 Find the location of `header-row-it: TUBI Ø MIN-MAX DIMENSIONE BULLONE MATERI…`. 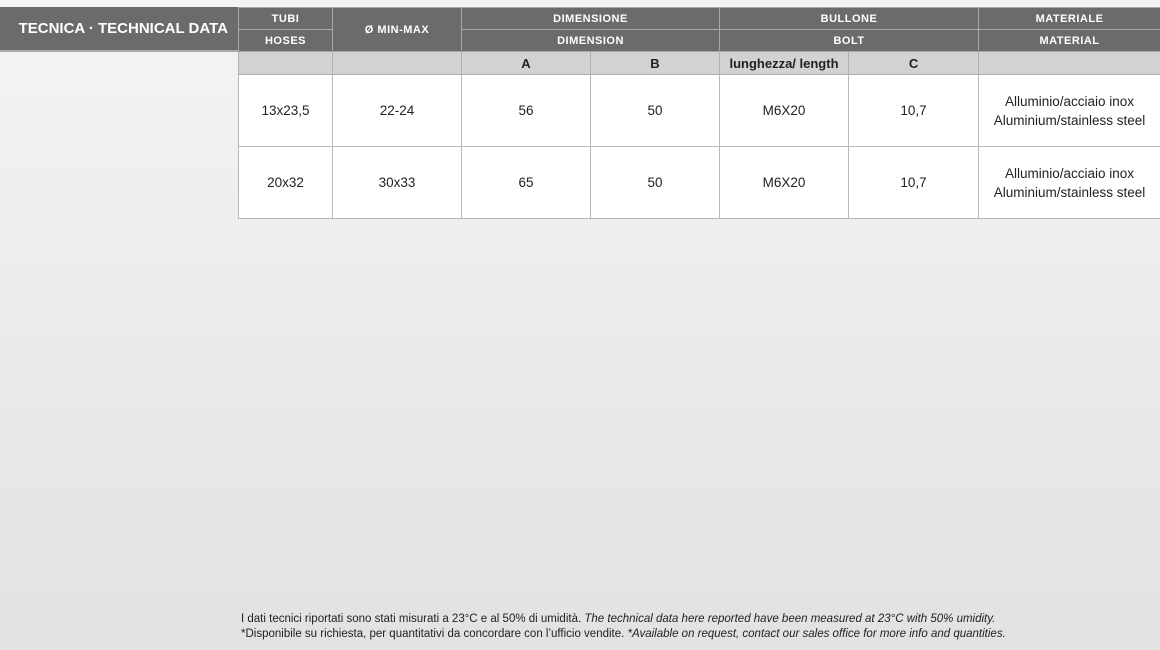

header-row-it: TUBI Ø MIN-MAX DIMENSIONE BULLONE MATERI… is located at coordinates (699, 29).